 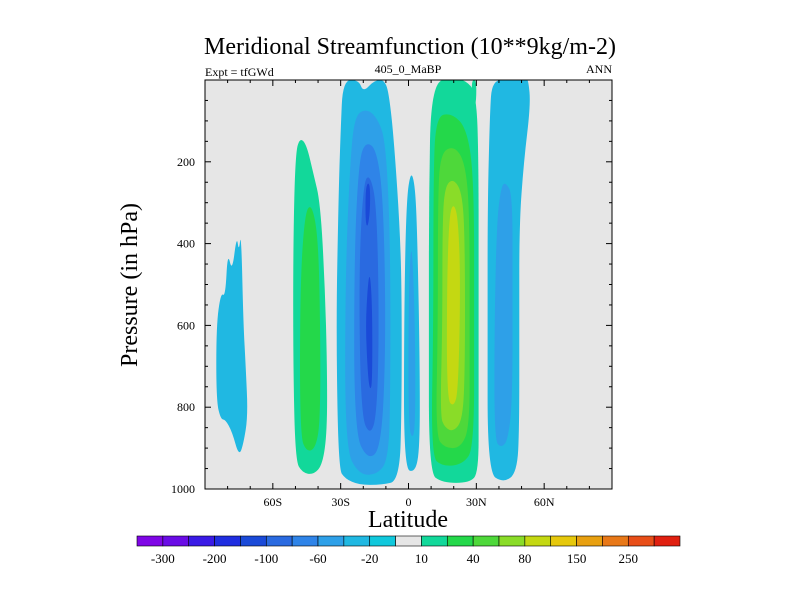 What do you see at coordinates (421, 558) in the screenshot?
I see `colorbar-label: 10` at bounding box center [421, 558].